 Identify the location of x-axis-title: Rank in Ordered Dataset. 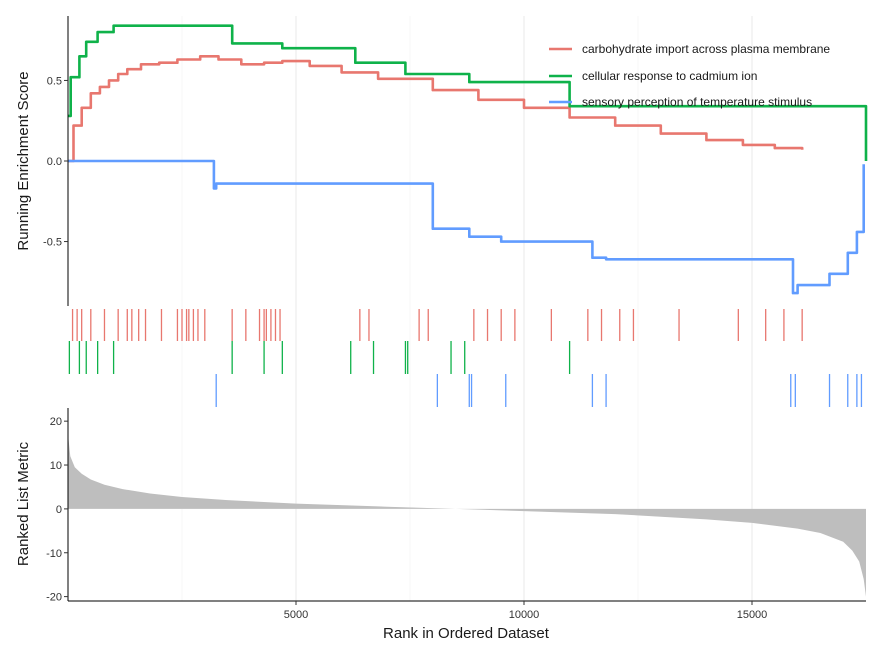
(466, 633).